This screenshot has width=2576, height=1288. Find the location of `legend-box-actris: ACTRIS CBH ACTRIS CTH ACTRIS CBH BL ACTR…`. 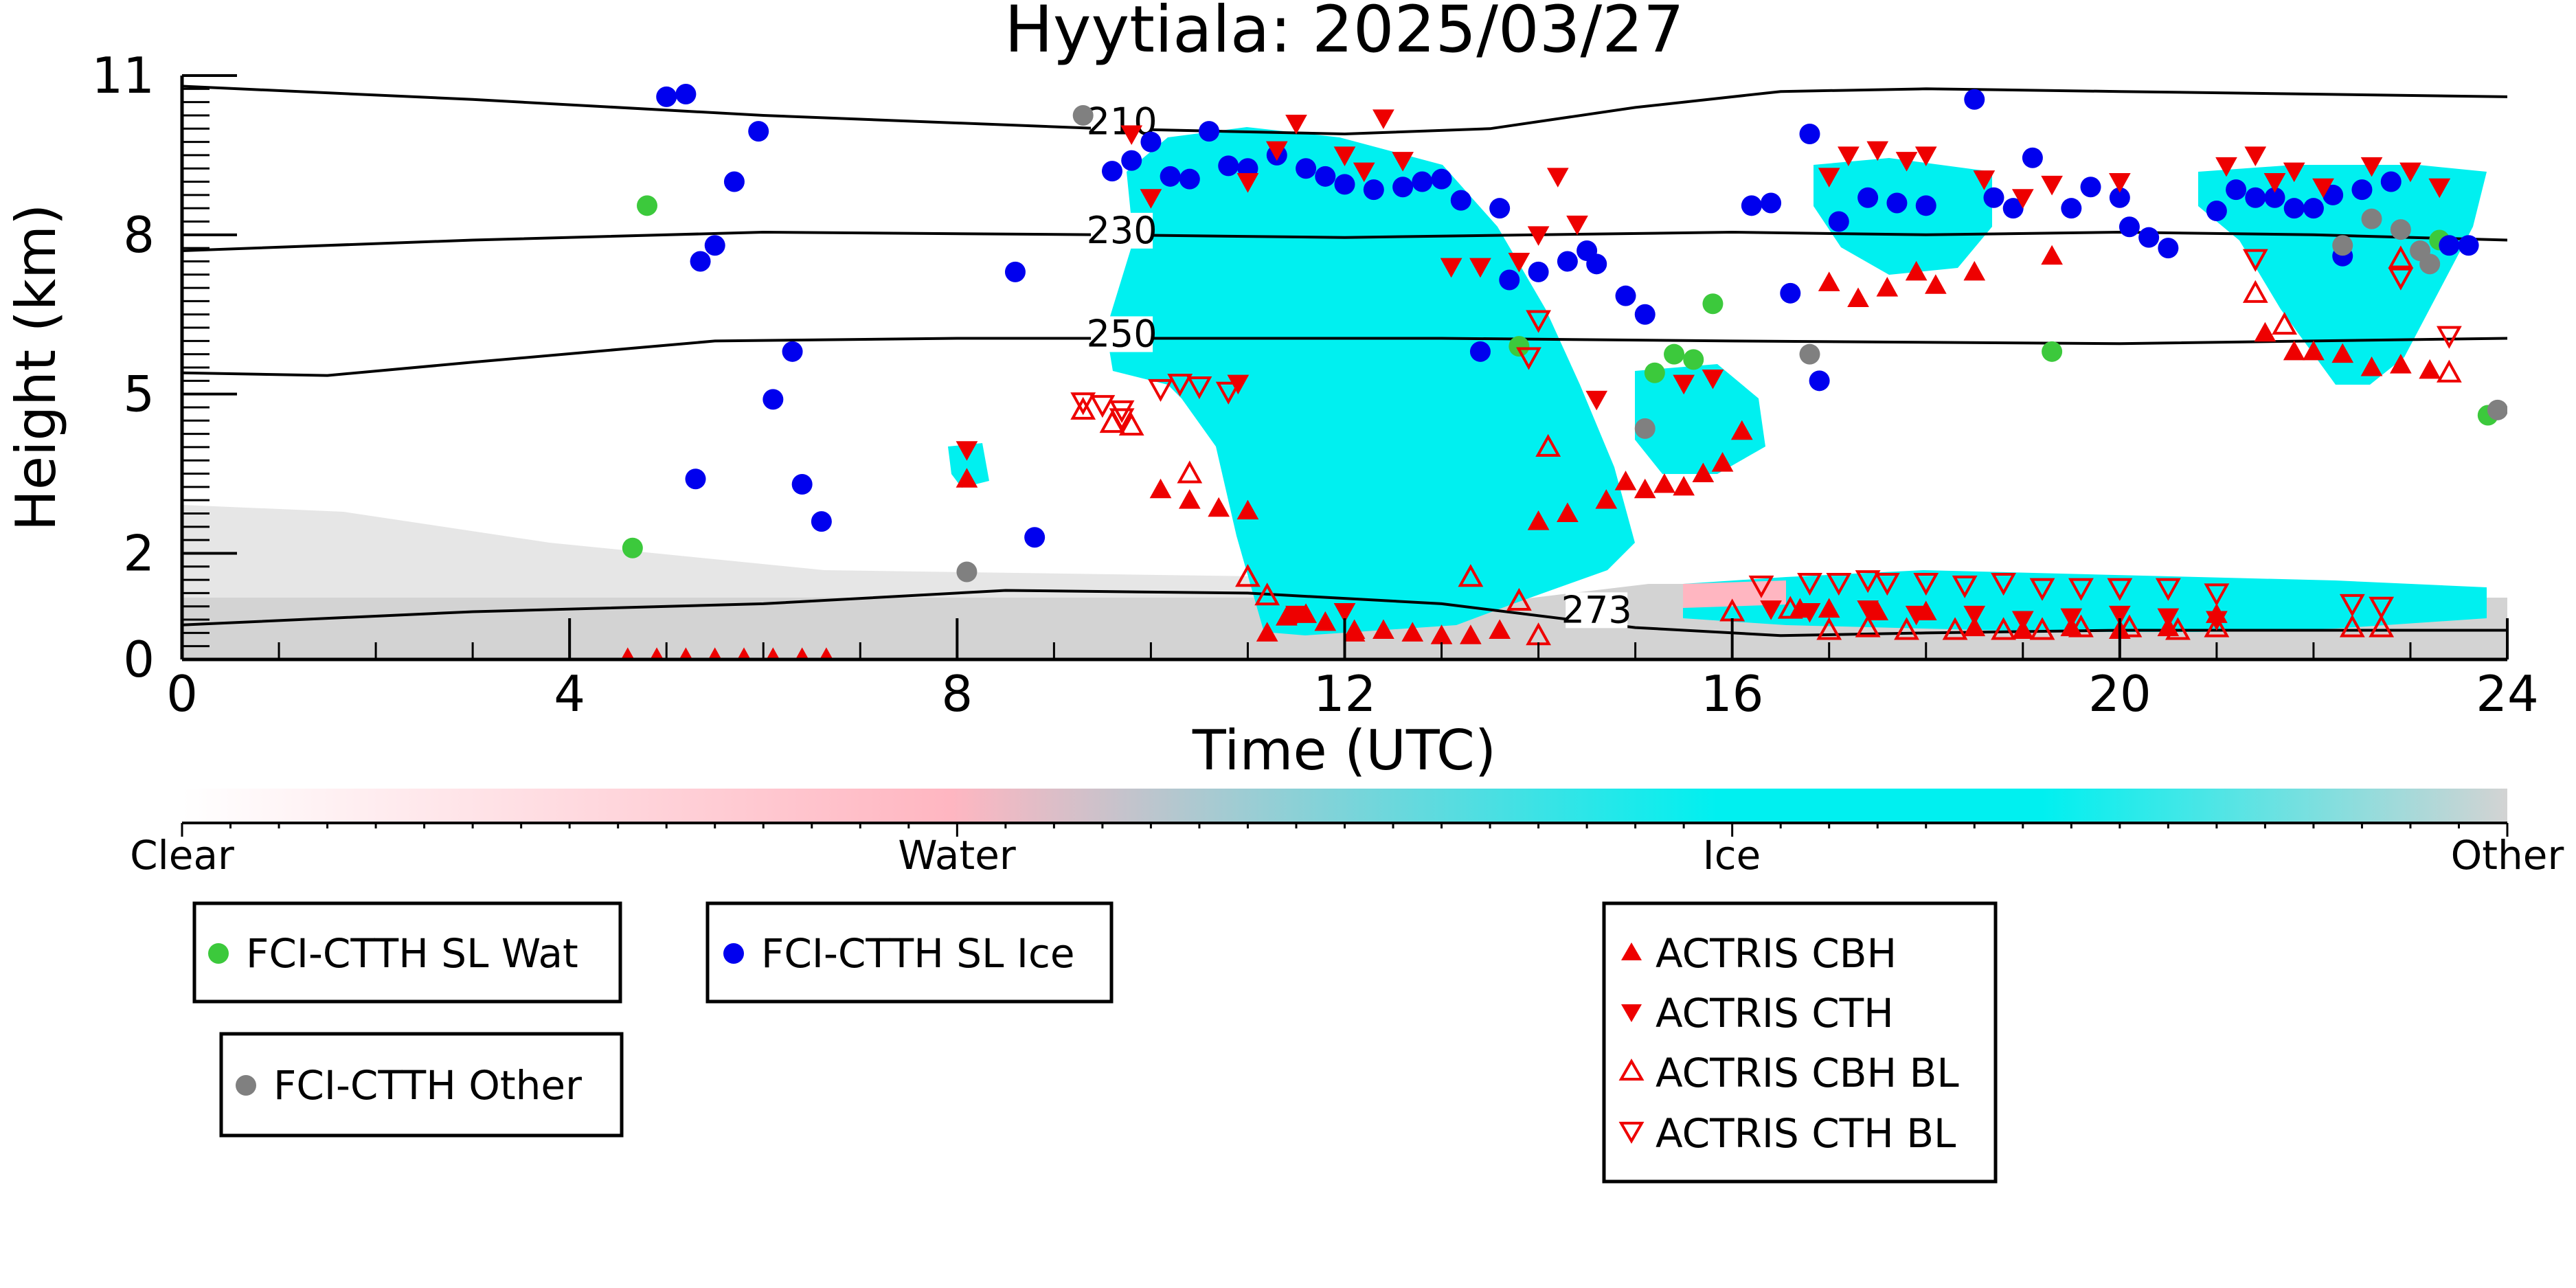

legend-box-actris: ACTRIS CBH ACTRIS CTH ACTRIS CBH BL ACTR… is located at coordinates (1800, 1042).